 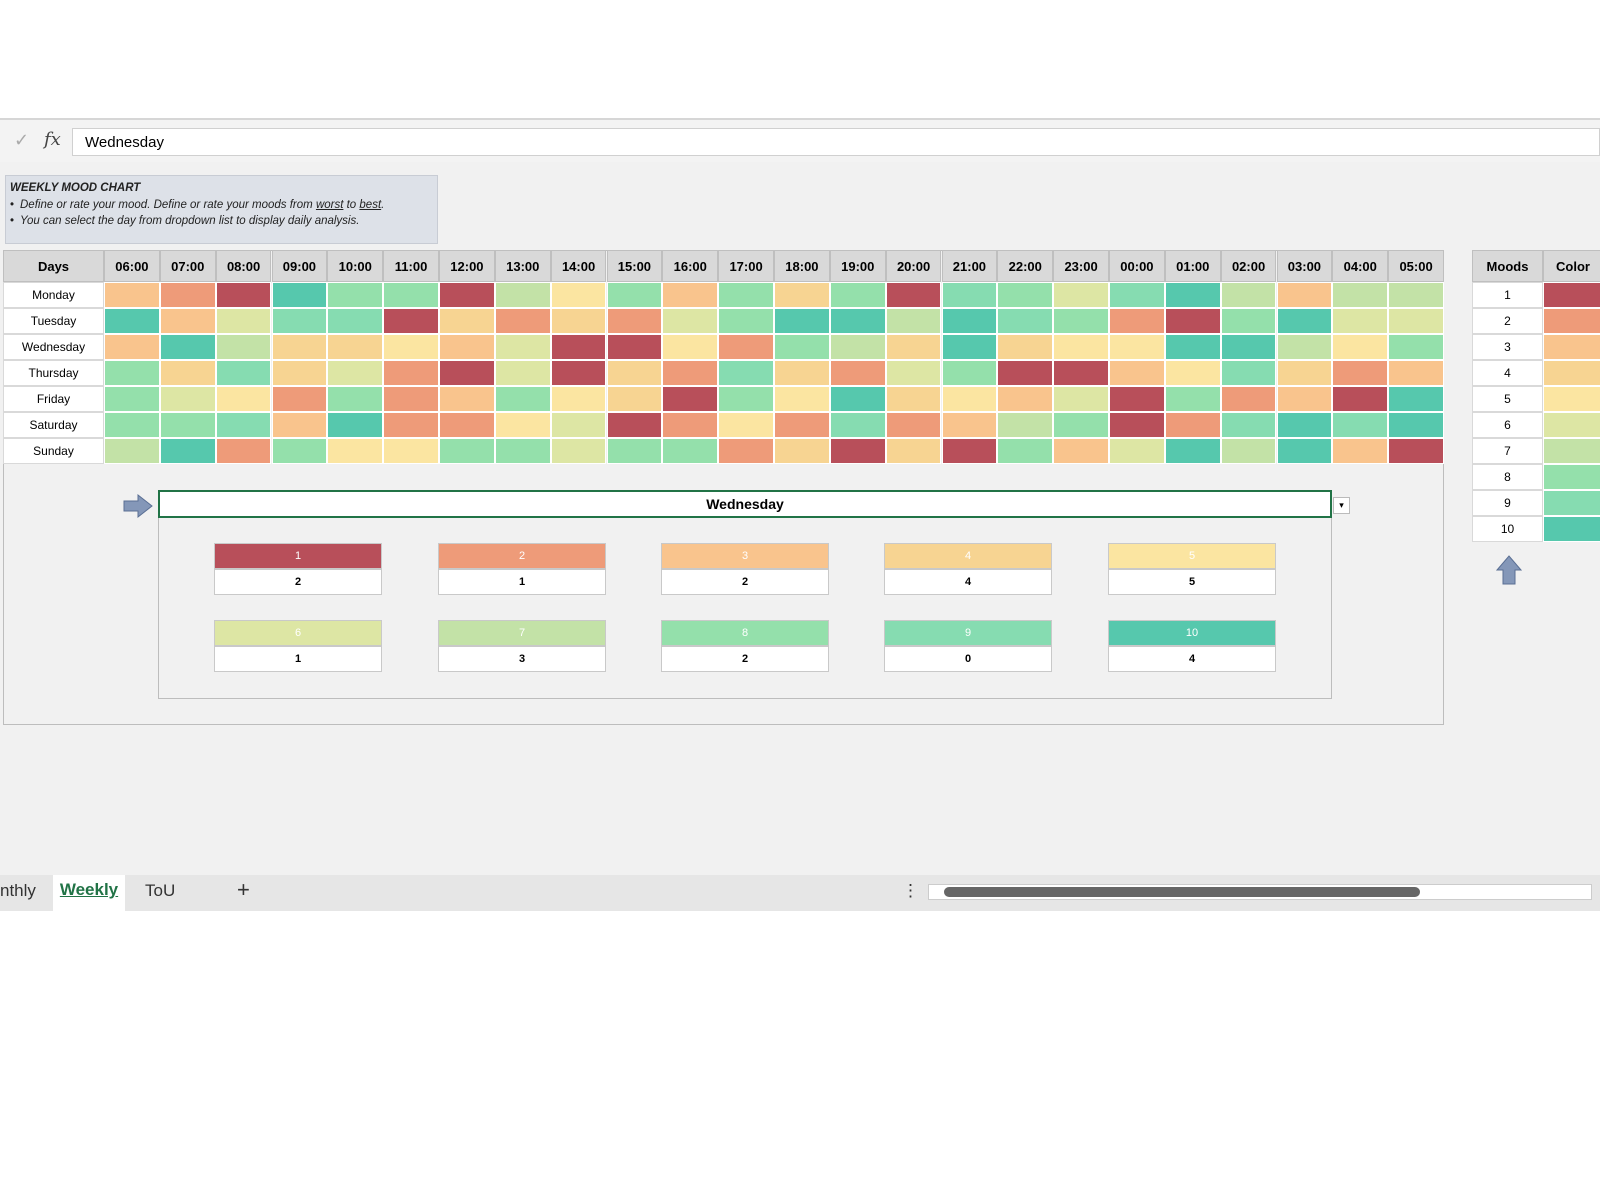 What do you see at coordinates (355, 266) in the screenshot?
I see `header-cell: 10:00` at bounding box center [355, 266].